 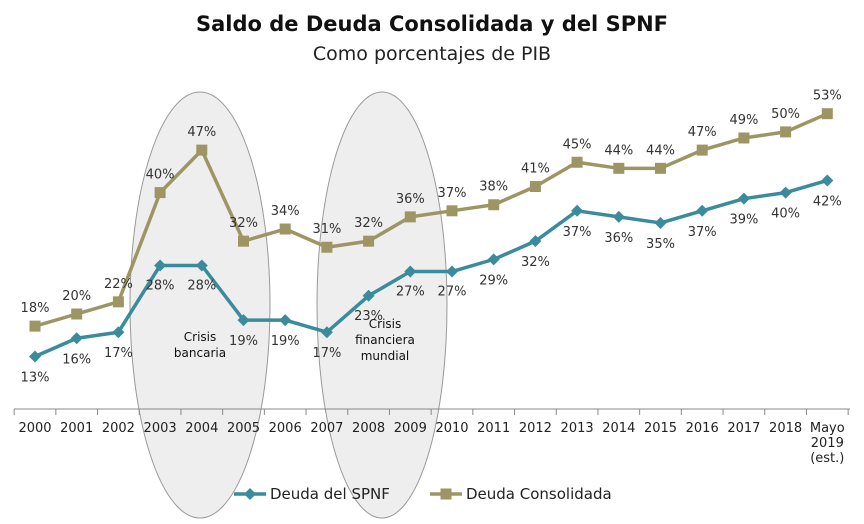 What do you see at coordinates (285, 211) in the screenshot?
I see `data-label: 34%` at bounding box center [285, 211].